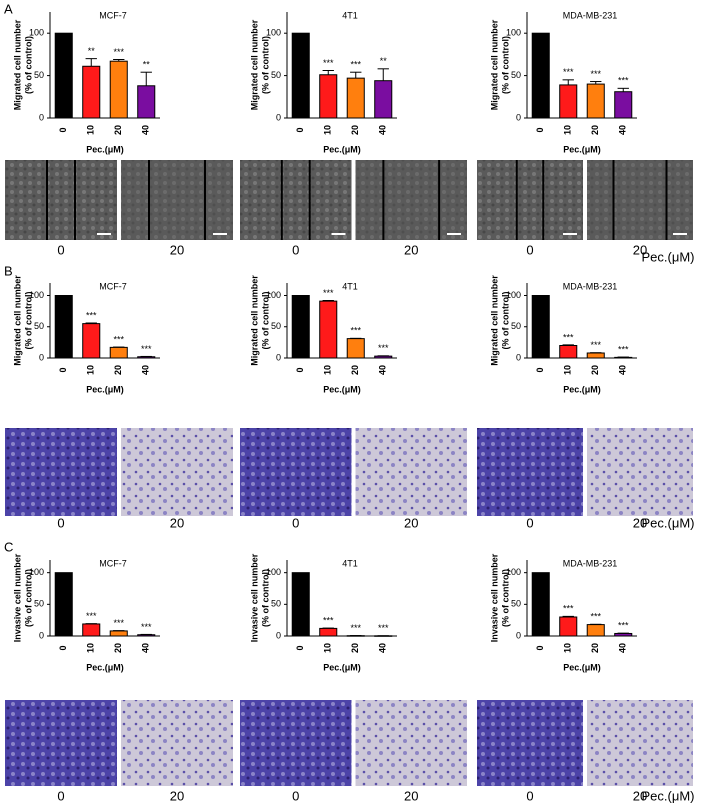 The image size is (708, 805). What do you see at coordinates (8, 270) in the screenshot?
I see `panel-label: B` at bounding box center [8, 270].